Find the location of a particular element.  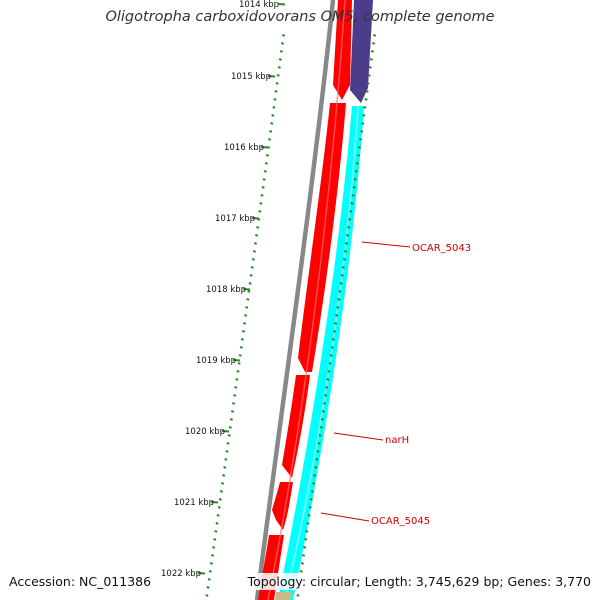

genome-backbone is located at coordinates (295, 300).